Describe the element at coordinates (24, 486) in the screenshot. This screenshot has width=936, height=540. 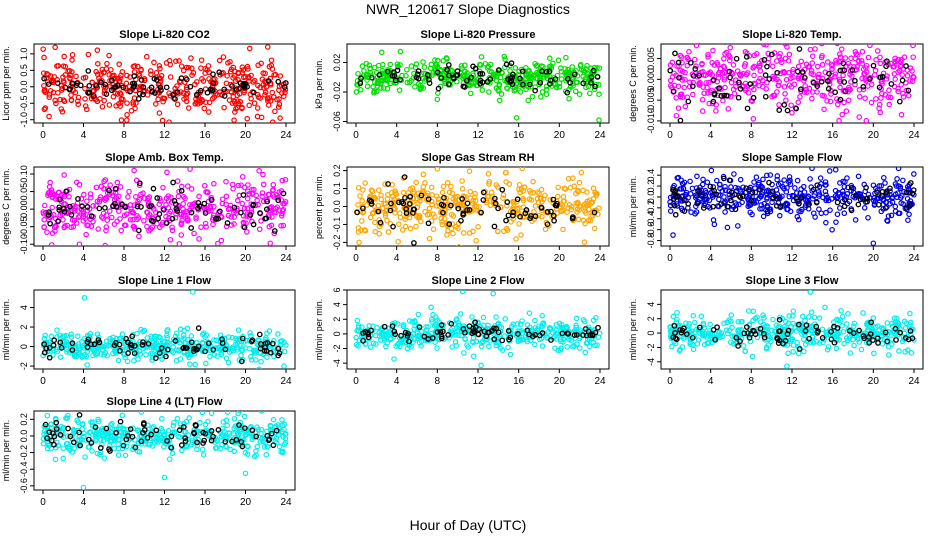
I see `y-tick-label: -0.6` at that location.